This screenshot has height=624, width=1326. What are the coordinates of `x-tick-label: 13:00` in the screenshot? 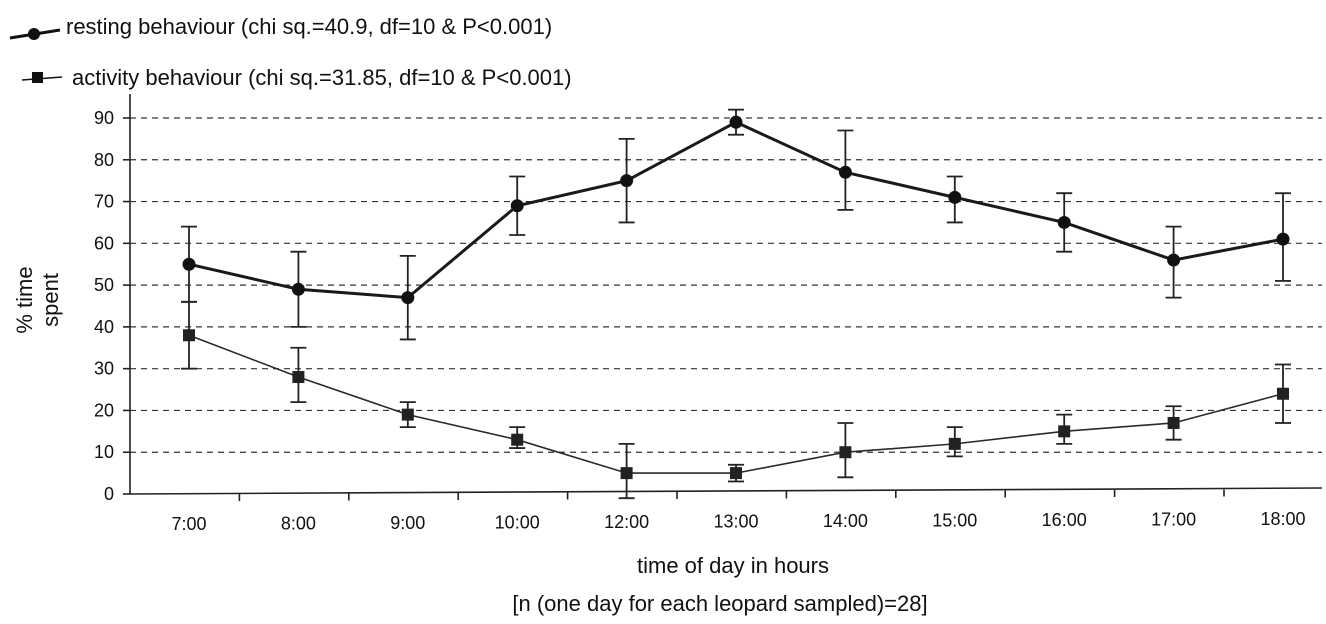 It's located at (735, 522).